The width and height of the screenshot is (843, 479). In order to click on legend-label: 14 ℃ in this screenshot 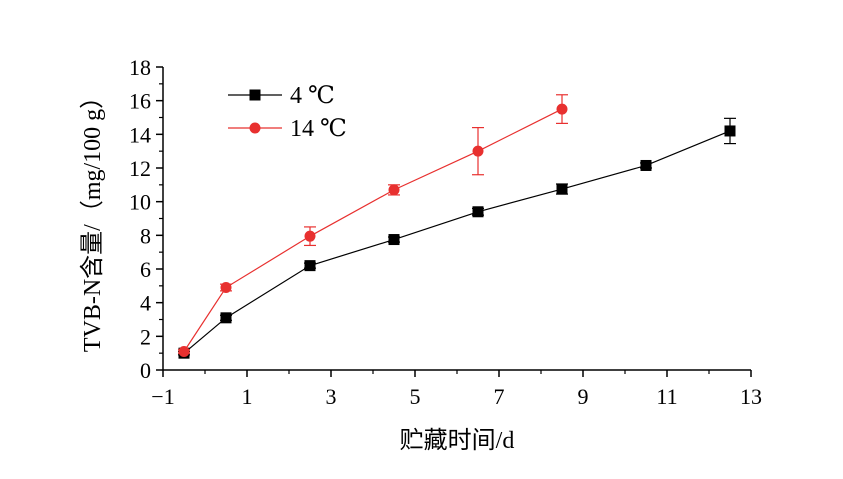, I will do `click(318, 129)`.